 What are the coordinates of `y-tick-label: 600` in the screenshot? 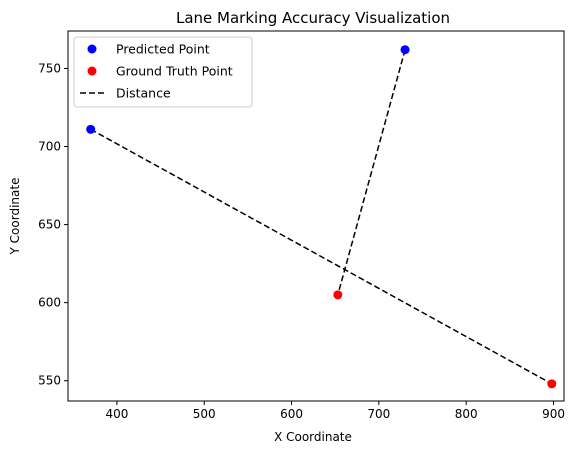 It's located at (49, 303).